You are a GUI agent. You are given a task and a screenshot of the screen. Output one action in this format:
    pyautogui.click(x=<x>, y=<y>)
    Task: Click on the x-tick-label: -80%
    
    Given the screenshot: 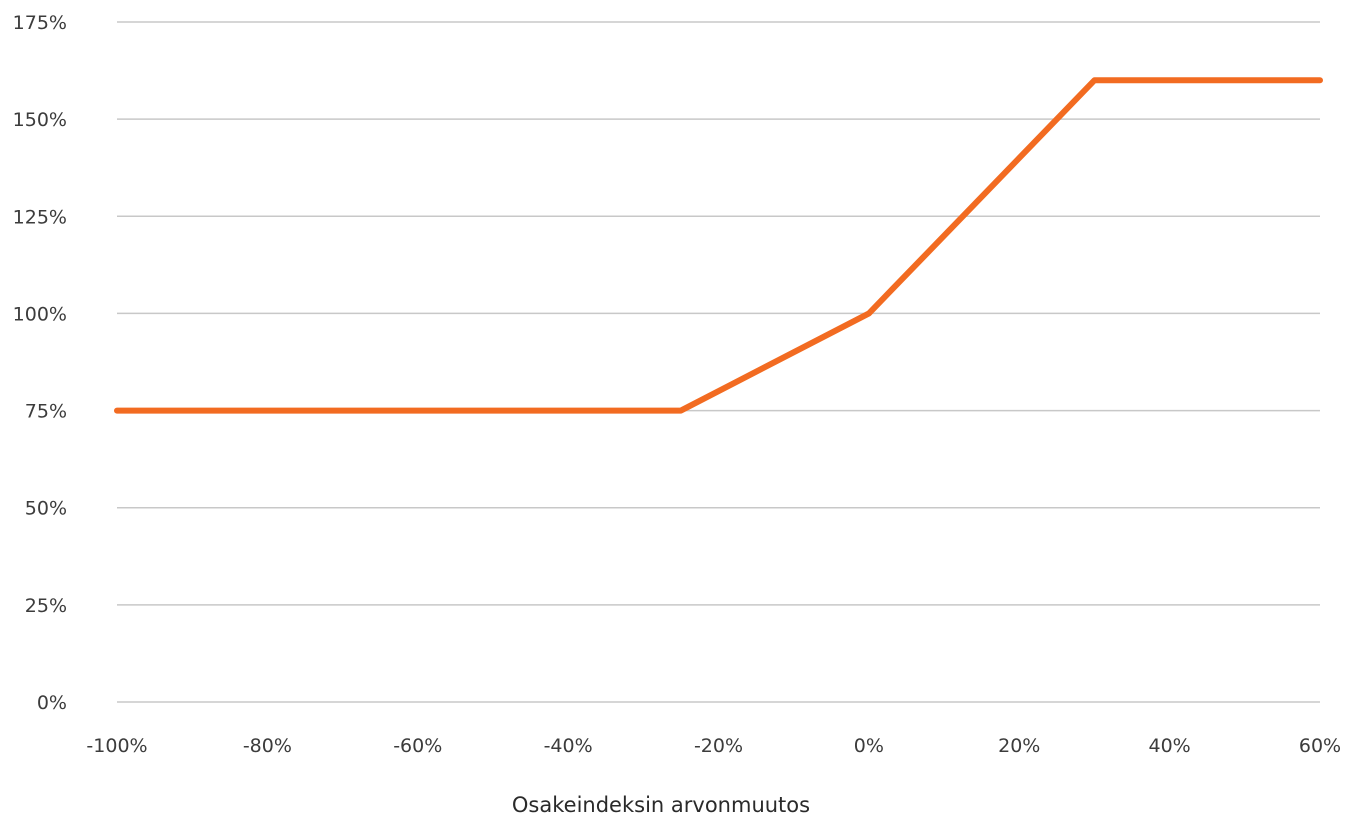 What is the action you would take?
    pyautogui.click(x=267, y=746)
    